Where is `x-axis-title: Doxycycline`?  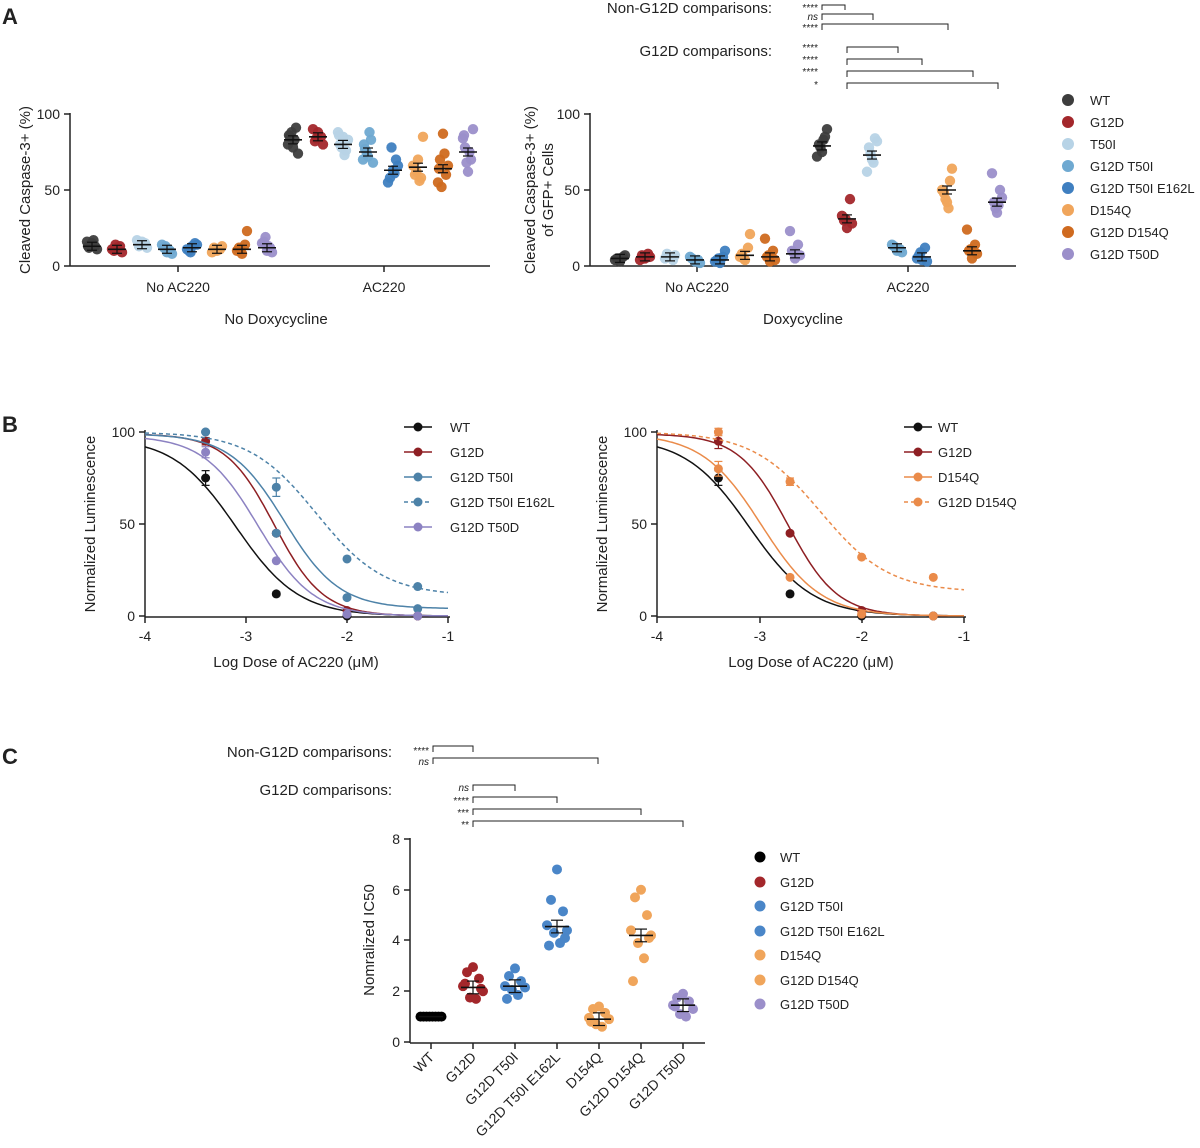
x-axis-title: Doxycycline is located at coordinates (803, 319).